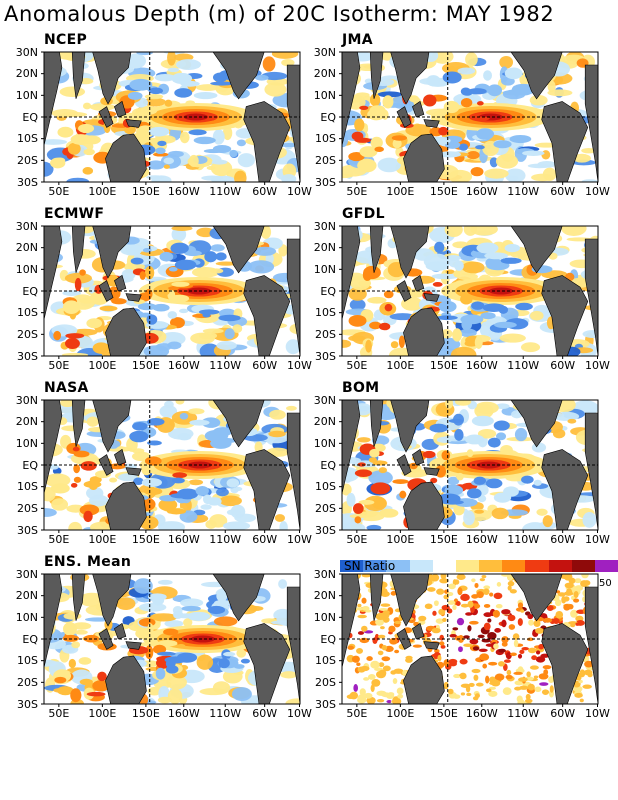 This screenshot has width=618, height=800. What do you see at coordinates (481, 713) in the screenshot?
I see `lon-label: 160W` at bounding box center [481, 713].